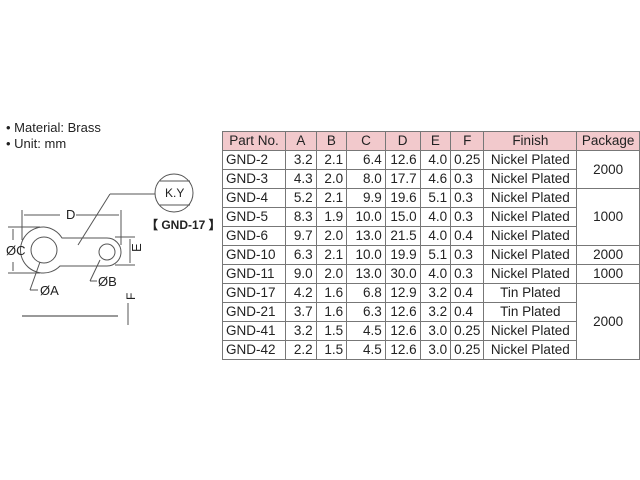  What do you see at coordinates (366, 198) in the screenshot?
I see `table-cell: 9.9` at bounding box center [366, 198].